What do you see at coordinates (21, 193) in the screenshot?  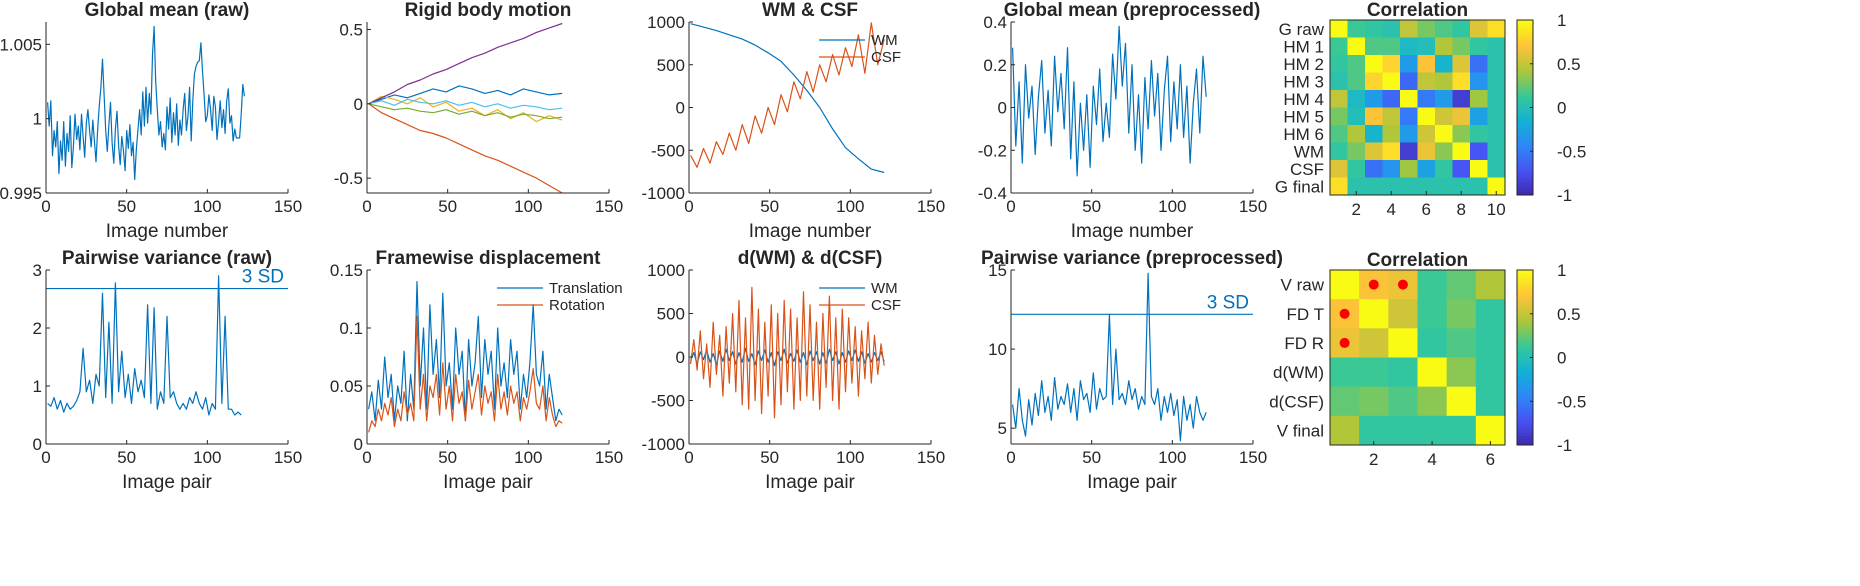 I see `y-tick-label: 0.995` at bounding box center [21, 193].